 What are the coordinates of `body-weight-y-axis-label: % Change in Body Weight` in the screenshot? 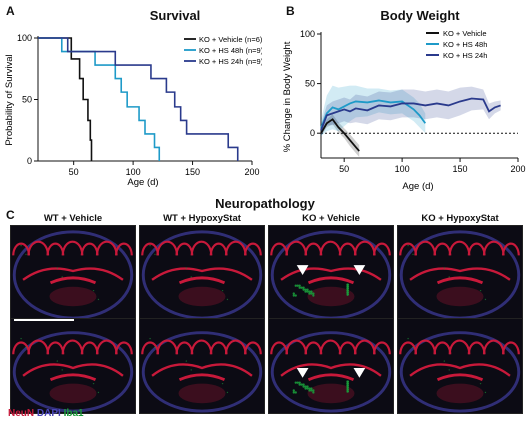 It's located at (287, 96).